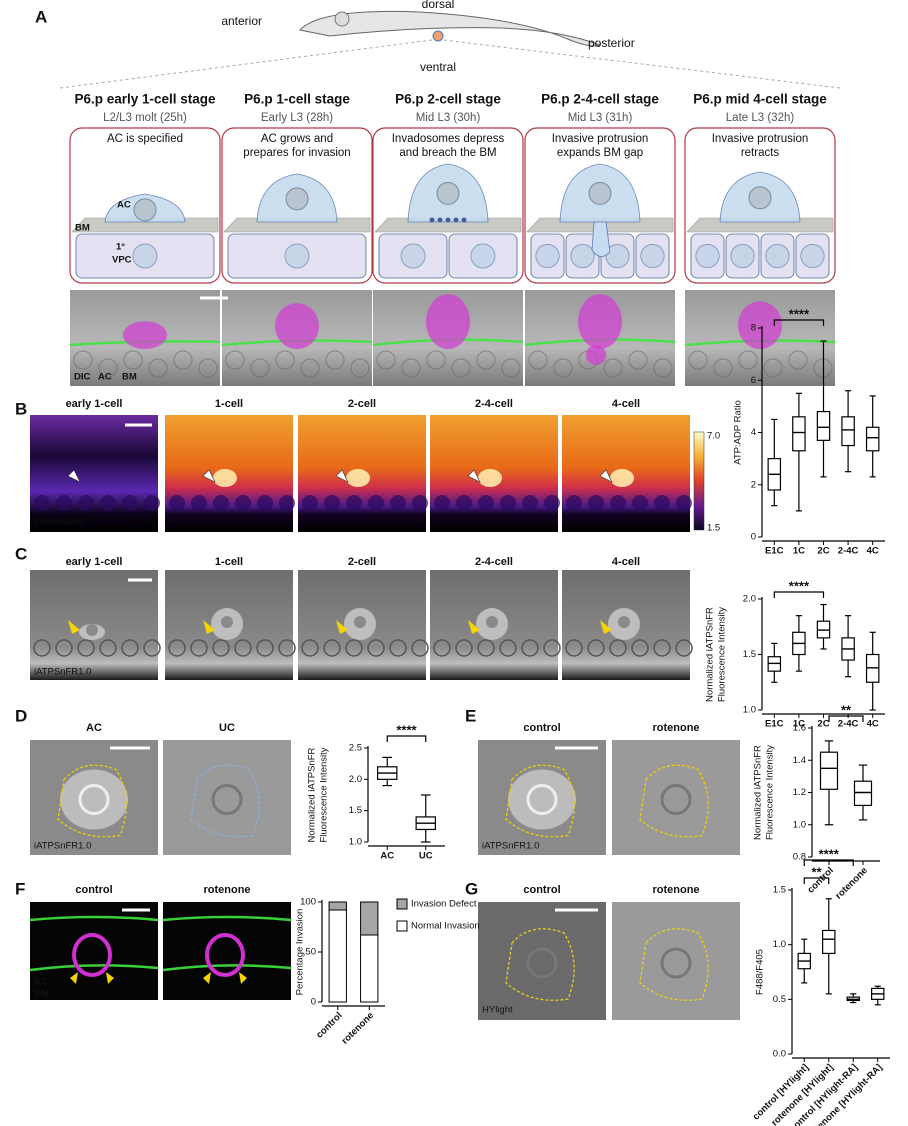 This screenshot has height=1126, width=908. Describe the element at coordinates (426, 856) in the screenshot. I see `x-tick-label: UC` at that location.